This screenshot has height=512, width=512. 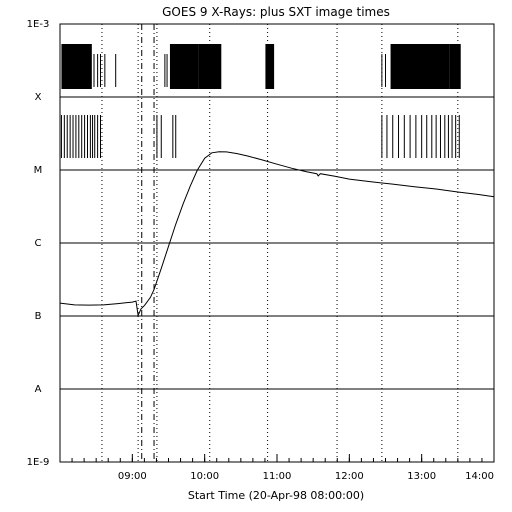 I want to click on x-tick-label: 14:00, so click(x=479, y=476).